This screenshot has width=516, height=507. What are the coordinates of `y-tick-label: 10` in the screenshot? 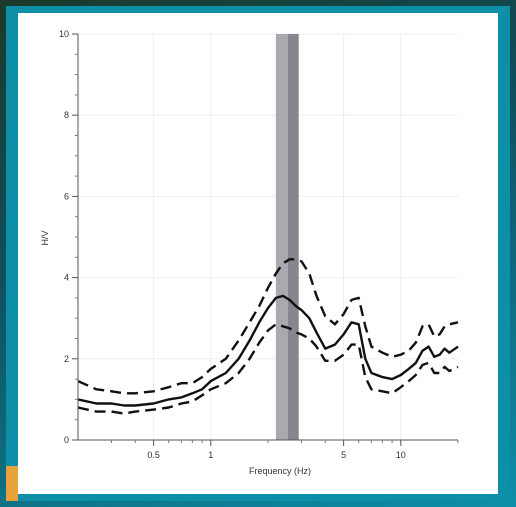 It's located at (64, 34).